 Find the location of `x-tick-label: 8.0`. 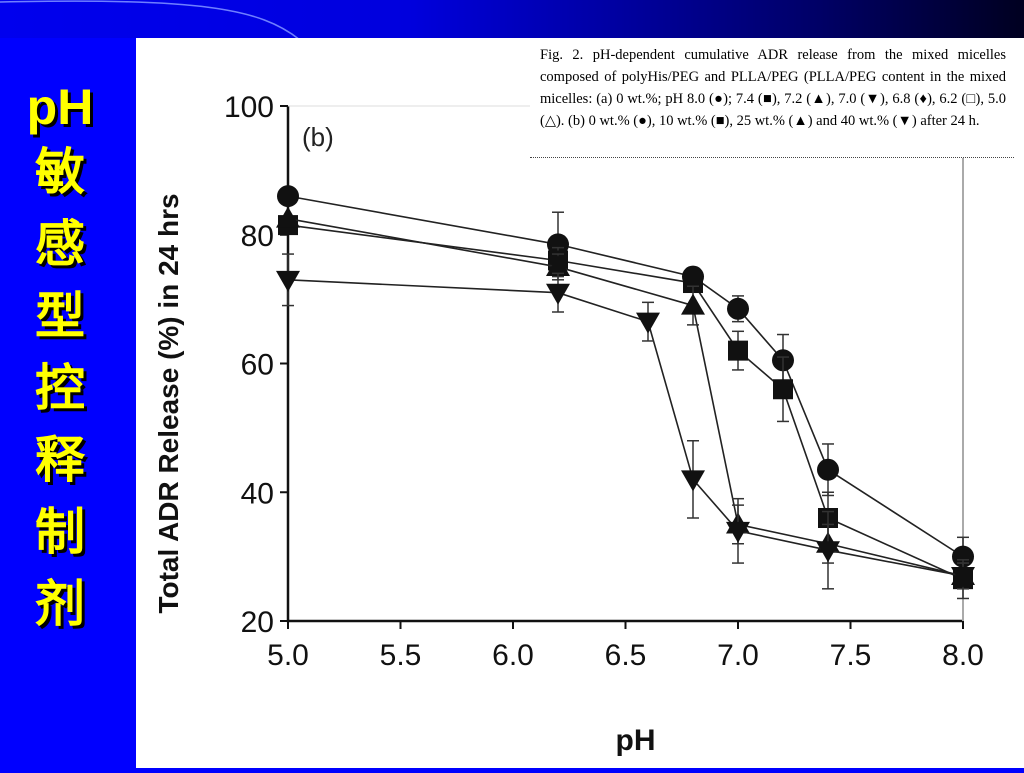

x-tick-label: 8.0 is located at coordinates (963, 655).